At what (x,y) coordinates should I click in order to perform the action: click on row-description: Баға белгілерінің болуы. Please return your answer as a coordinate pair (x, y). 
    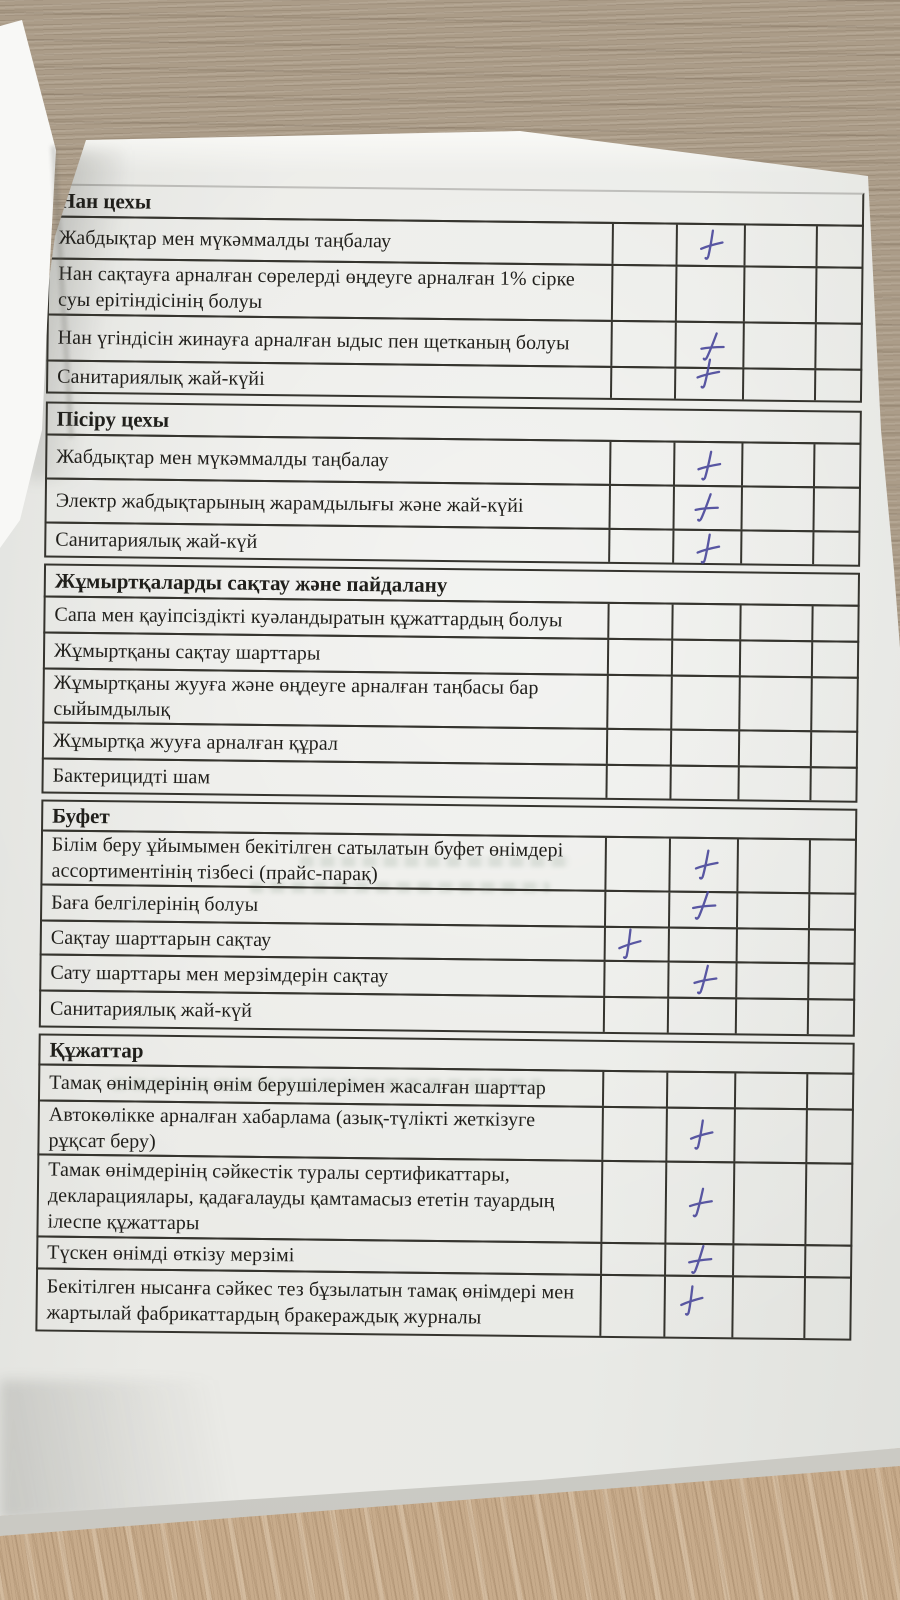
    Looking at the image, I should click on (323, 905).